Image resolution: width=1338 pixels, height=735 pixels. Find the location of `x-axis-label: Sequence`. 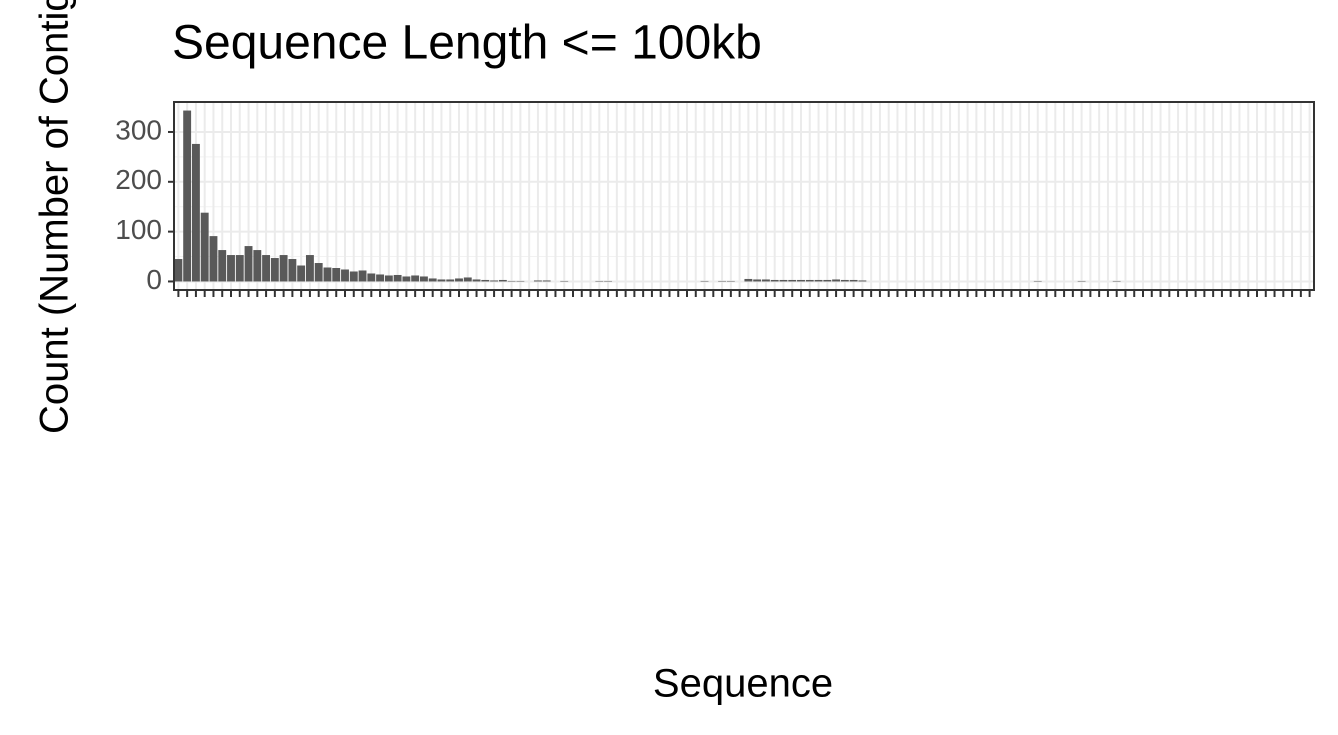

x-axis-label: Sequence is located at coordinates (743, 684).